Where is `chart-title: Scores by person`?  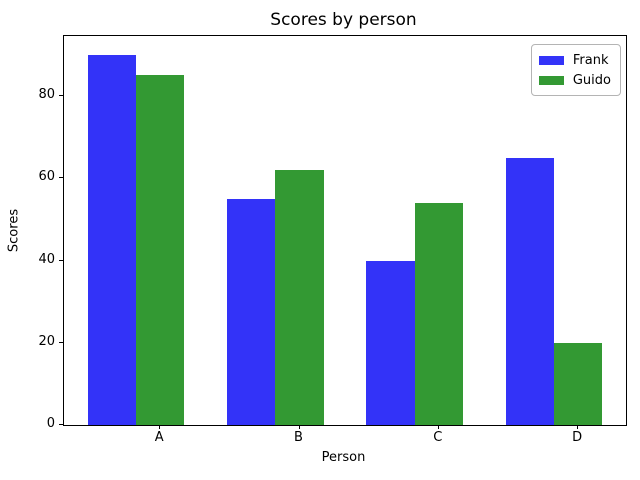 chart-title: Scores by person is located at coordinates (343, 20).